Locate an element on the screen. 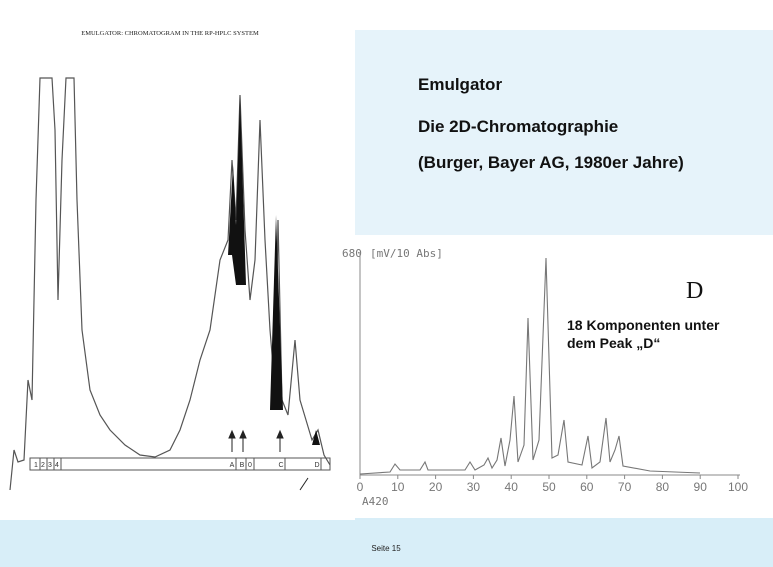  x-tick-label: 0 is located at coordinates (360, 487).